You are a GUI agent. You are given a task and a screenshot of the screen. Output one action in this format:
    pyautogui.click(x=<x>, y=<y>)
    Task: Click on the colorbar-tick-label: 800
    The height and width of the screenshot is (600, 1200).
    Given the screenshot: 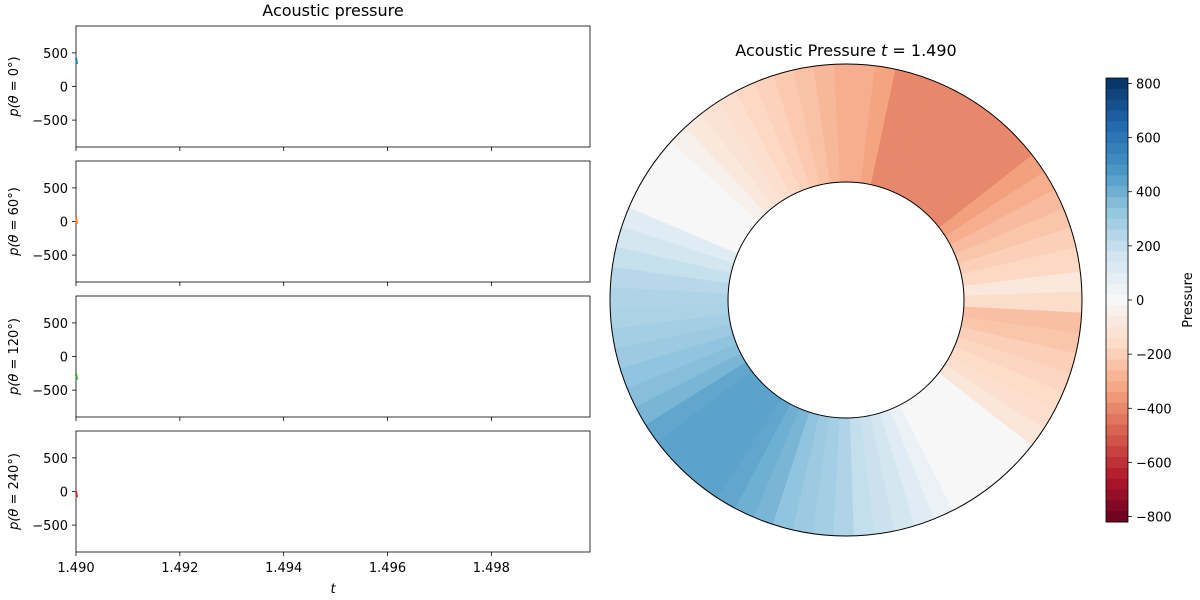 What is the action you would take?
    pyautogui.click(x=1148, y=84)
    